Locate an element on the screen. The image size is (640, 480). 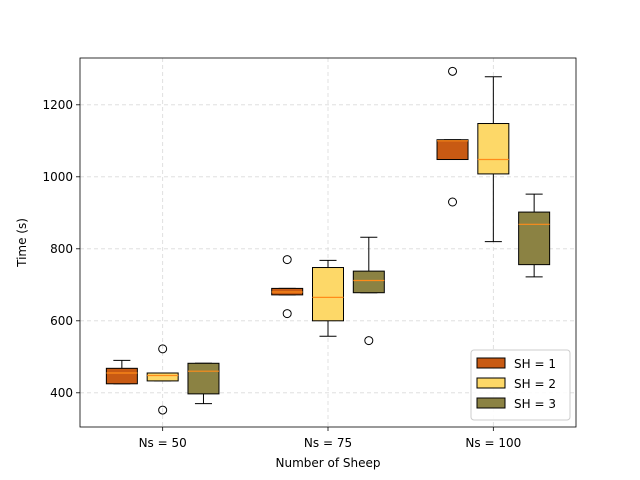
legend-label: SH = 3 is located at coordinates (535, 404).